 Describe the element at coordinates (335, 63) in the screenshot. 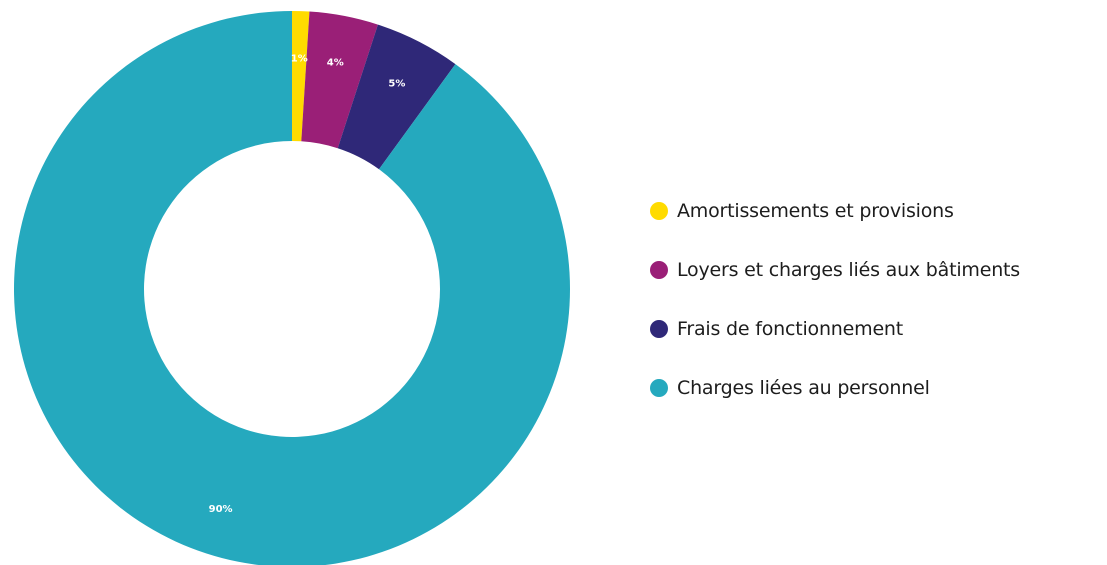

I see `donut-slice-label-1: 4%` at that location.